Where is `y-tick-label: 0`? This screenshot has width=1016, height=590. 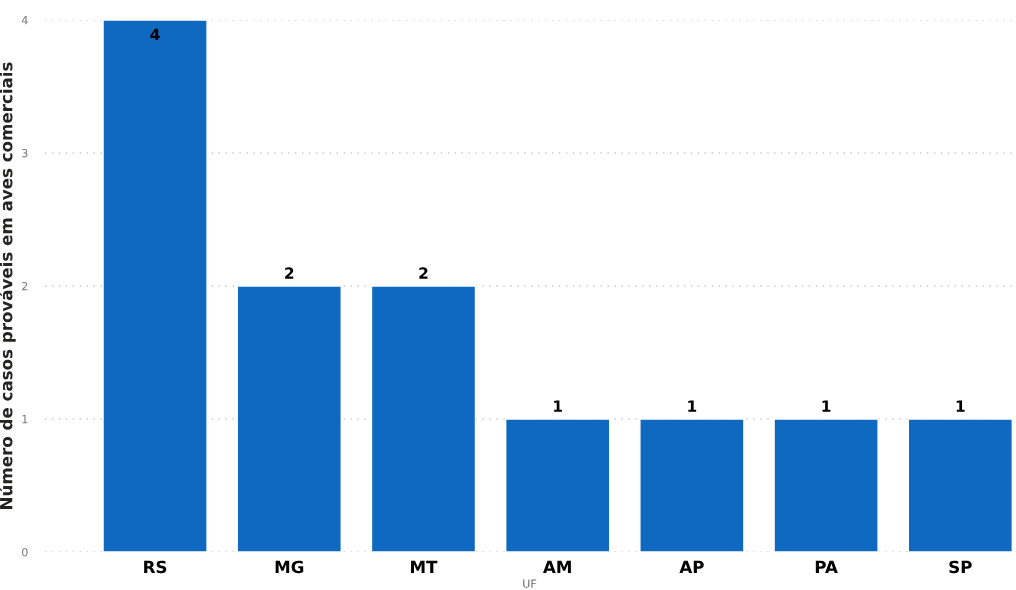
y-tick-label: 0 is located at coordinates (25, 552).